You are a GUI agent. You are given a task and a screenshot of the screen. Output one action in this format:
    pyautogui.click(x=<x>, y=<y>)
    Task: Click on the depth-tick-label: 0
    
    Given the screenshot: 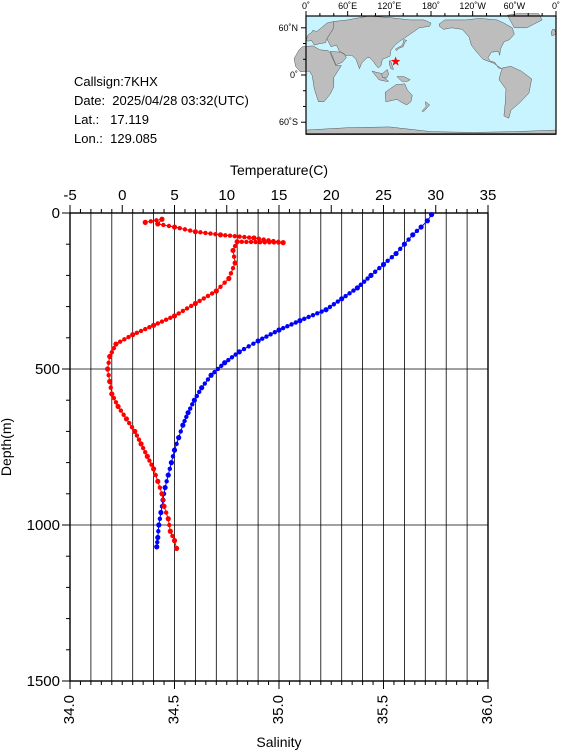 What is the action you would take?
    pyautogui.click(x=56, y=213)
    